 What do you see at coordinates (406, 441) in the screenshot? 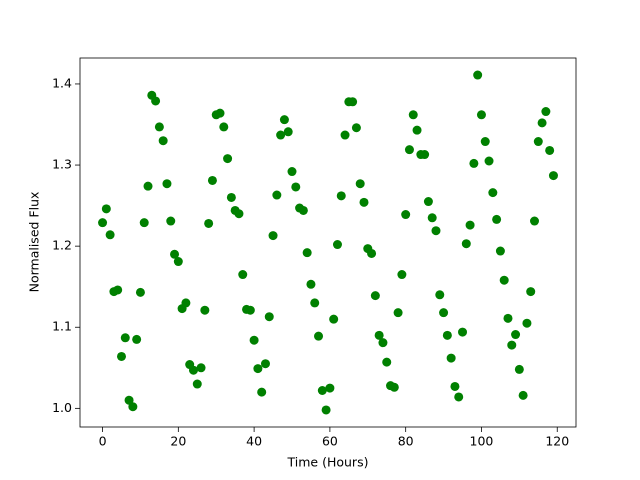
I see `x-tick-label: 80` at bounding box center [406, 441].